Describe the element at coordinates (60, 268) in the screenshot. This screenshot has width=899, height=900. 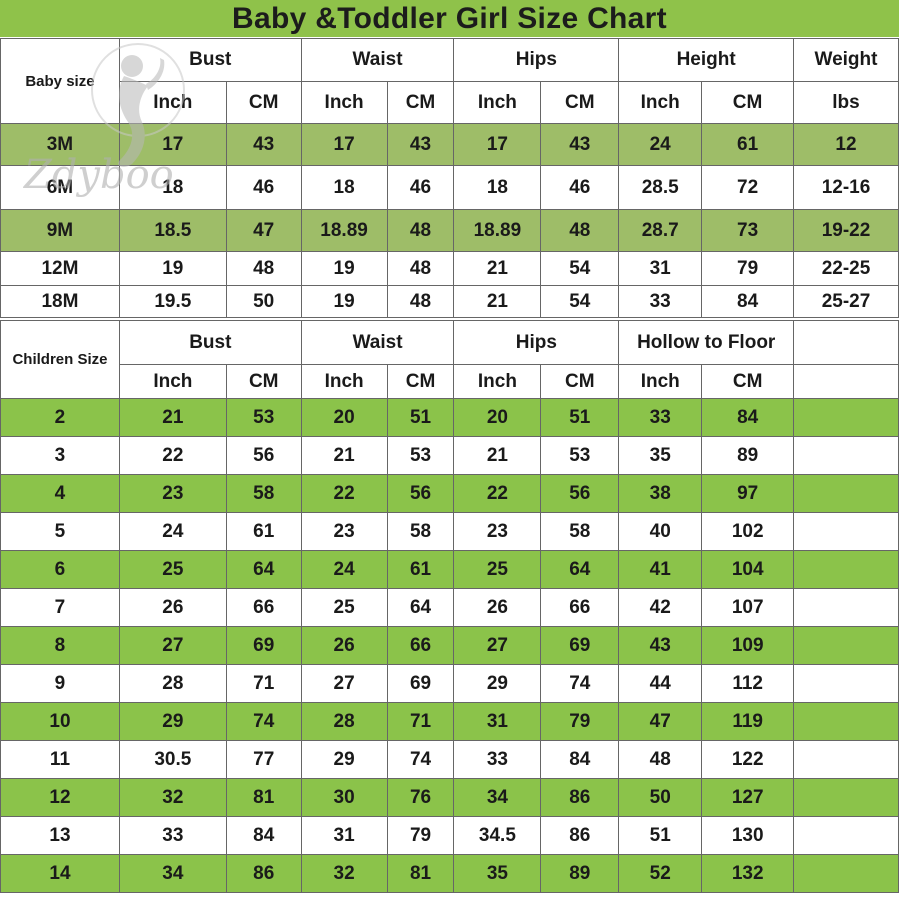
I see `size-cell: 12M` at that location.